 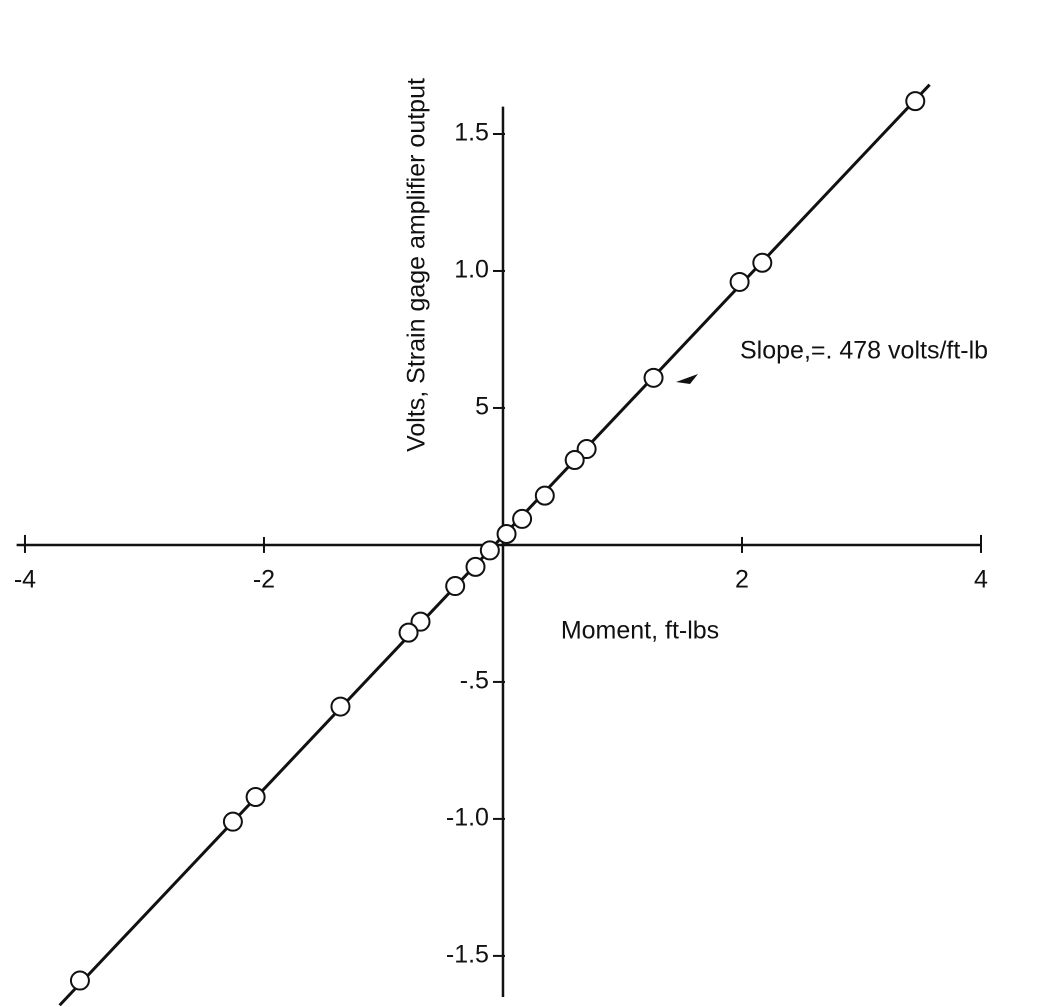 I want to click on y-tick-label: 5, so click(x=482, y=407).